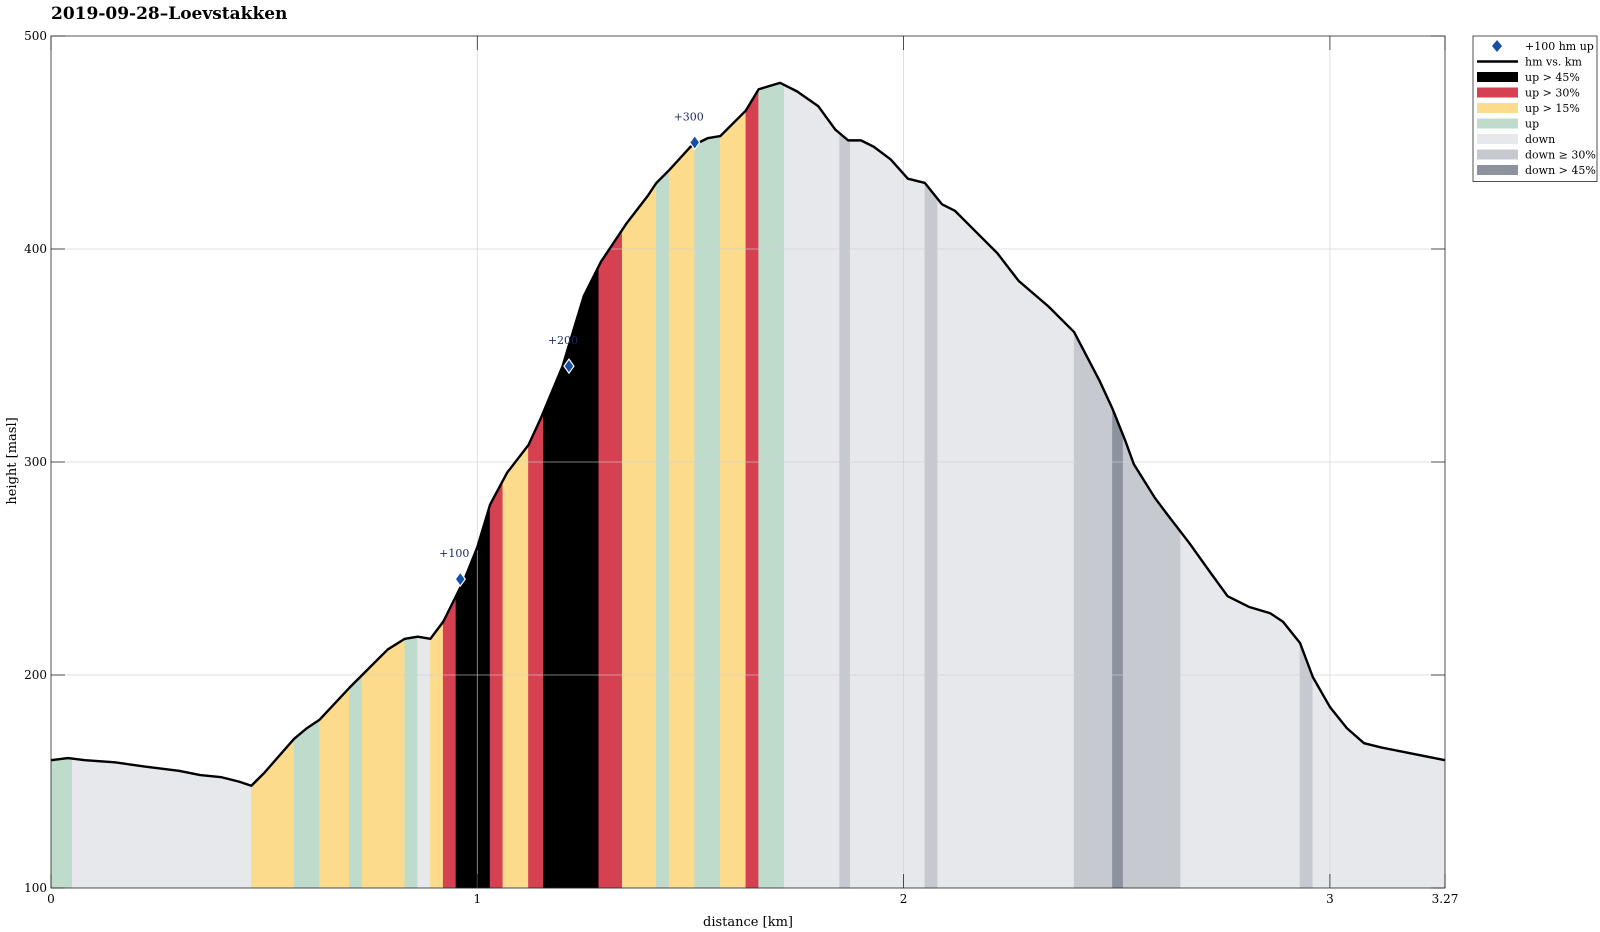 Image resolution: width=1600 pixels, height=932 pixels. Describe the element at coordinates (35, 462) in the screenshot. I see `y-tick-label: 300` at that location.